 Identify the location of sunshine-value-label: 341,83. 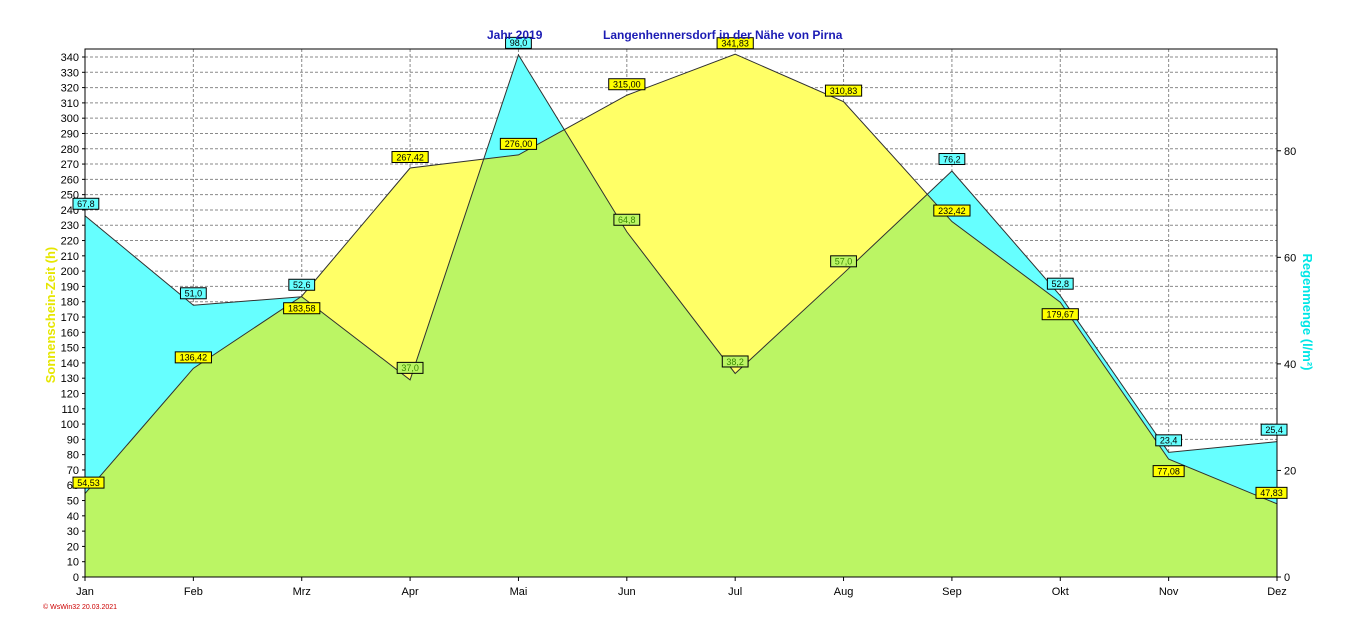
(735, 43).